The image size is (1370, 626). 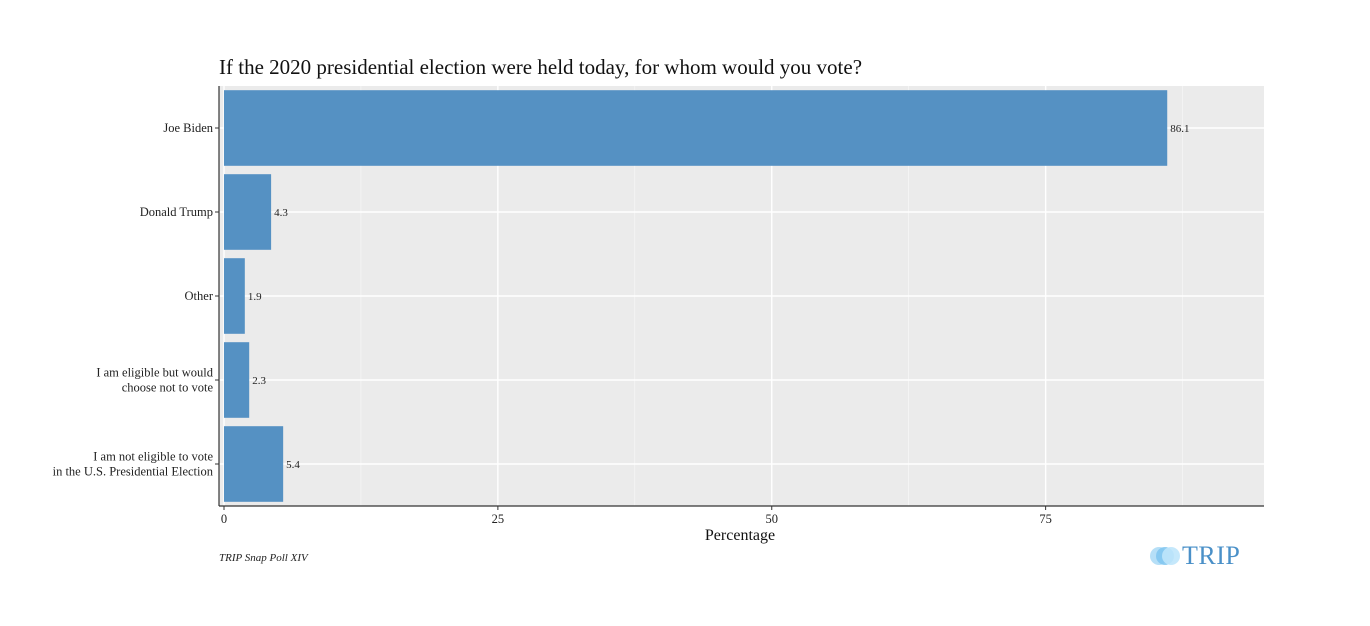 I want to click on category-label-line: choose not to vote, so click(x=168, y=388).